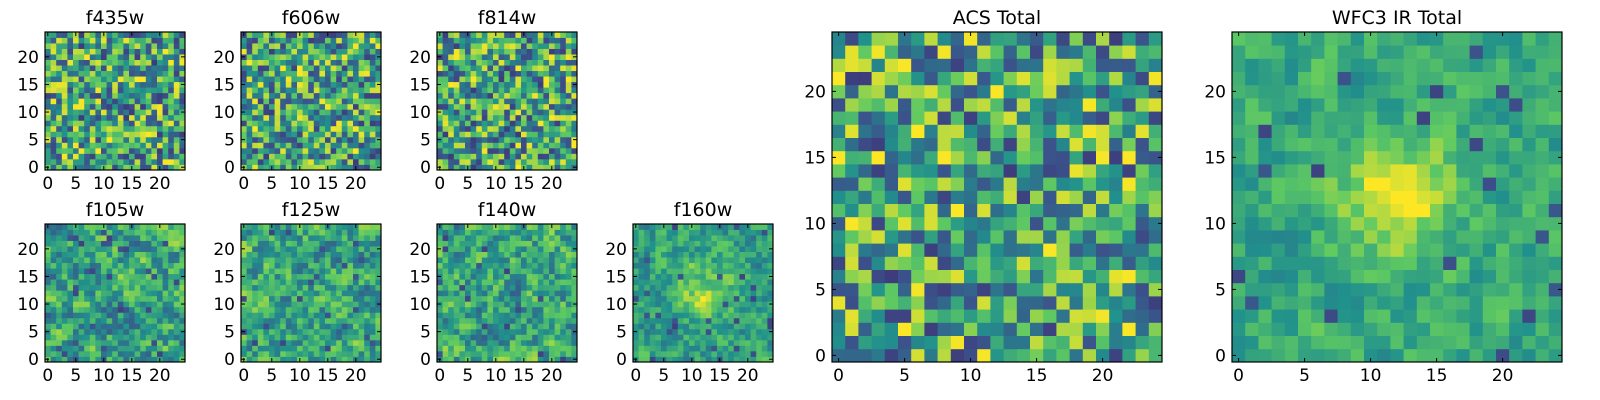 The height and width of the screenshot is (400, 1600). I want to click on y-tick-label: 0, so click(425, 360).